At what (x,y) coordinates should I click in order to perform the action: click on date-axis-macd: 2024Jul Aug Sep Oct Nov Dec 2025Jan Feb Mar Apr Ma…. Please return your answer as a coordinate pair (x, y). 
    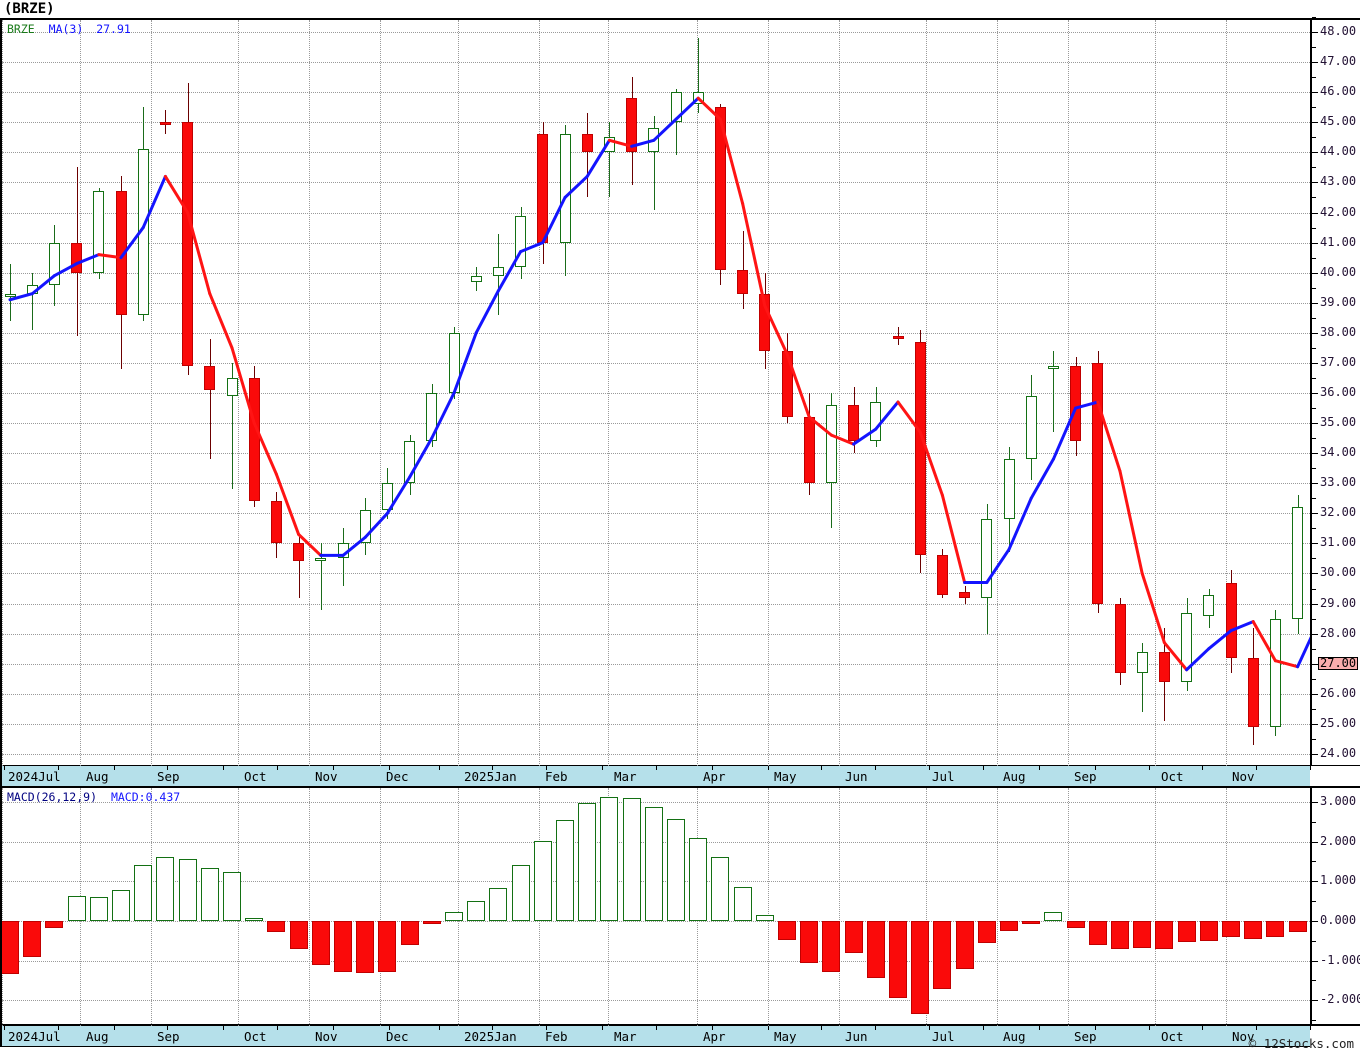
    Looking at the image, I should click on (655, 1036).